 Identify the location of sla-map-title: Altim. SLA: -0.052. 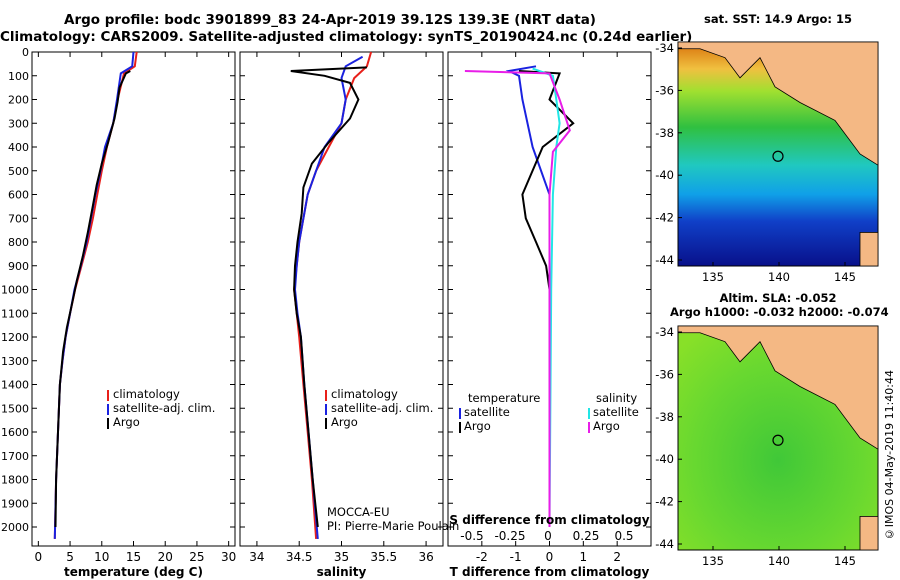
(778, 298).